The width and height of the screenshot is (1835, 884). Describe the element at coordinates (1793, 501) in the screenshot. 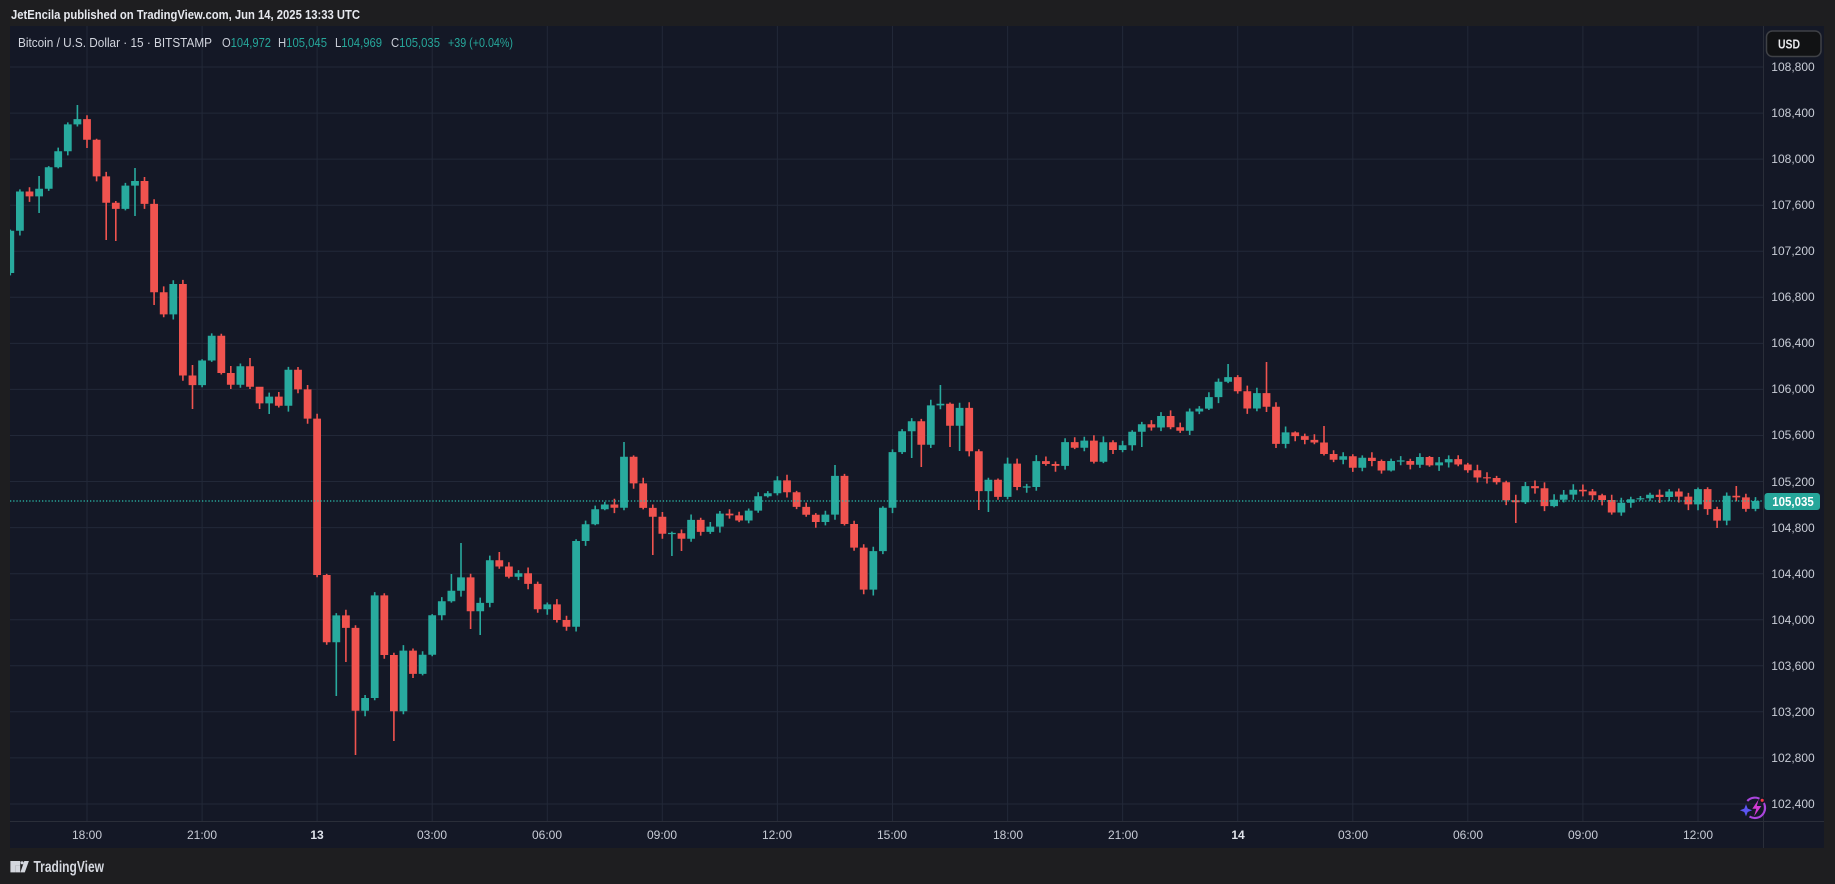

I see `svg-text: 105,035` at that location.